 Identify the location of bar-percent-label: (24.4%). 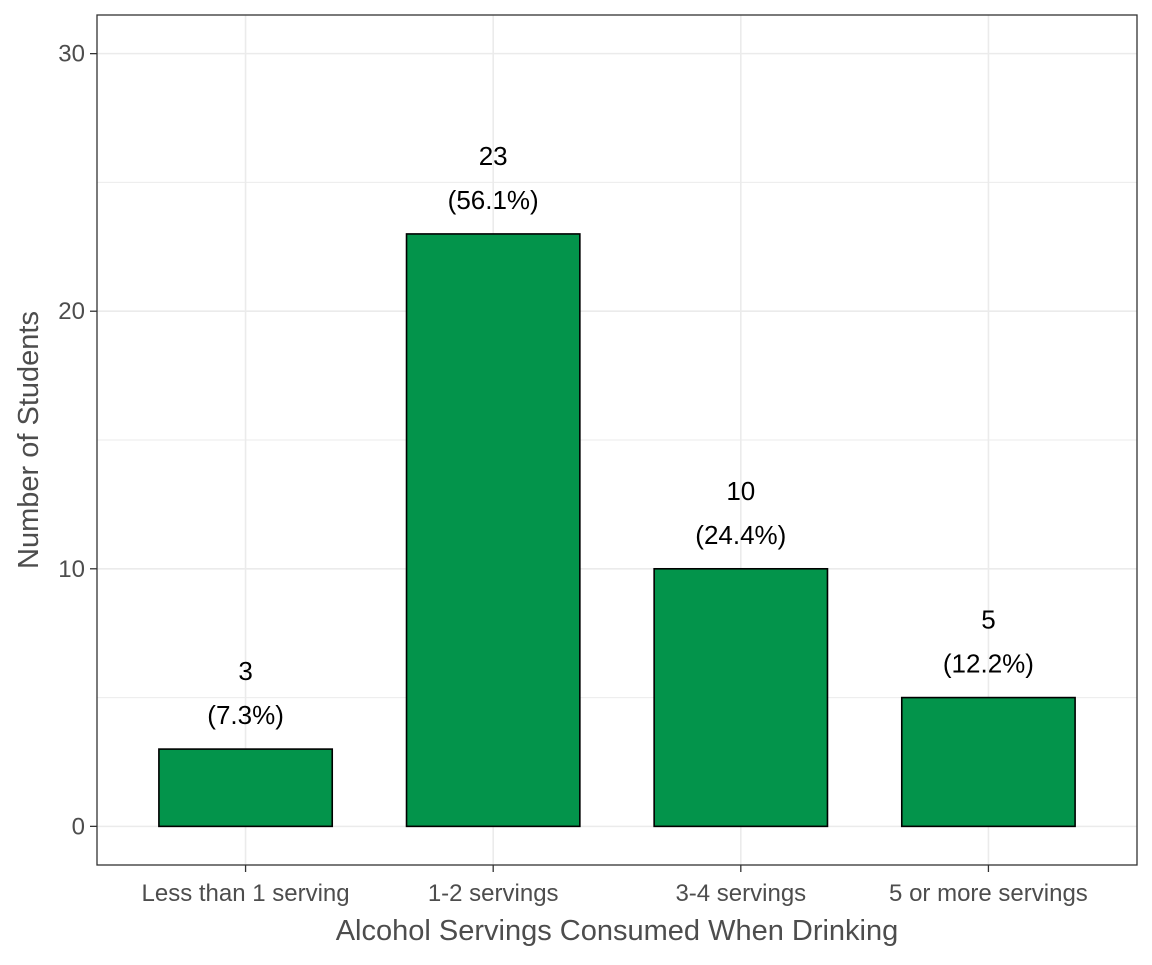
(740, 535).